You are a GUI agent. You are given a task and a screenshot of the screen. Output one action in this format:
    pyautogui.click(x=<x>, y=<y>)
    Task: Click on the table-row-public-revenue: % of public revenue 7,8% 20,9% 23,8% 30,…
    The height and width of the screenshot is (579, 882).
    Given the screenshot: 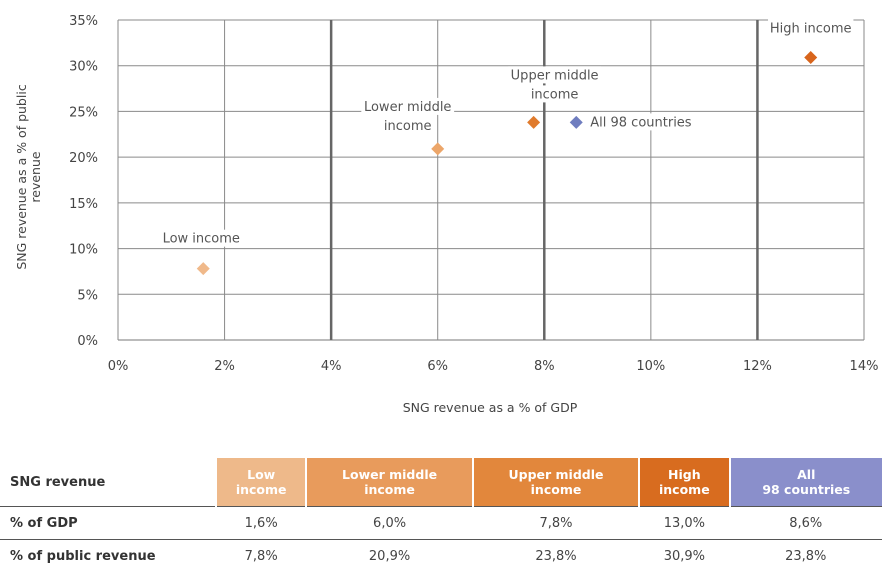 What is the action you would take?
    pyautogui.click(x=441, y=556)
    